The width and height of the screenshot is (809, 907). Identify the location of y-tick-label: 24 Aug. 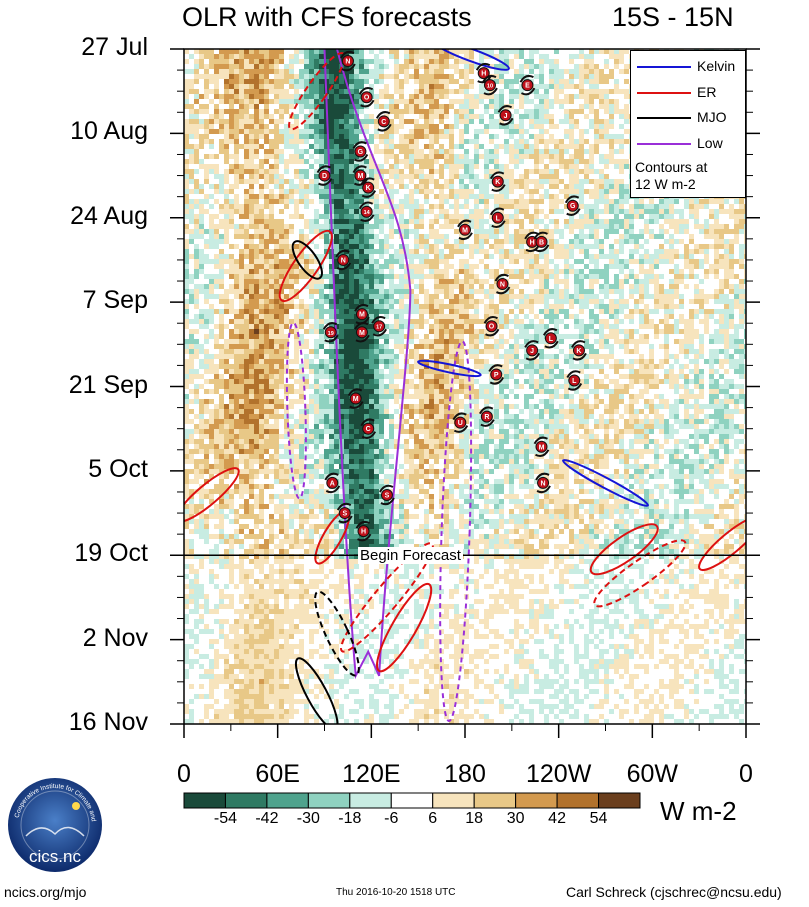
(109, 215).